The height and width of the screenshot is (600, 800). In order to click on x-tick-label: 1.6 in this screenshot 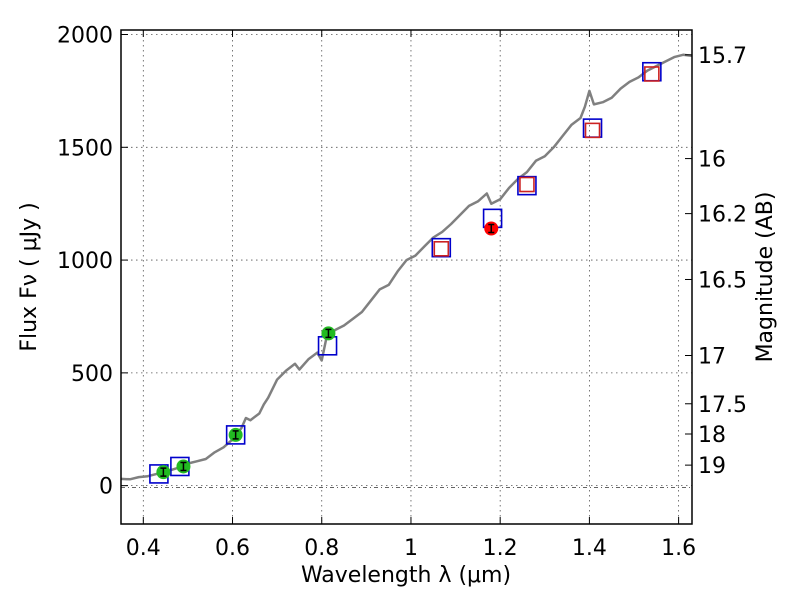, I will do `click(678, 548)`.